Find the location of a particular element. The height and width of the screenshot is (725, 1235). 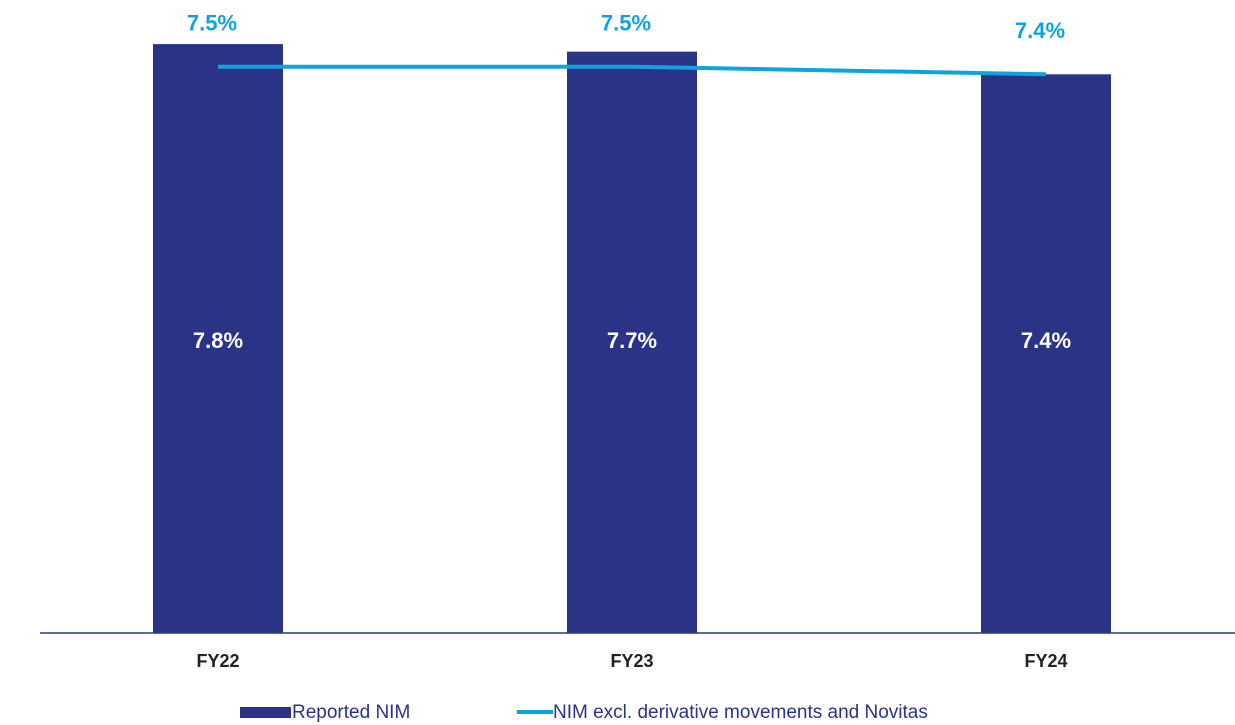

legend-swatch is located at coordinates (265, 712).